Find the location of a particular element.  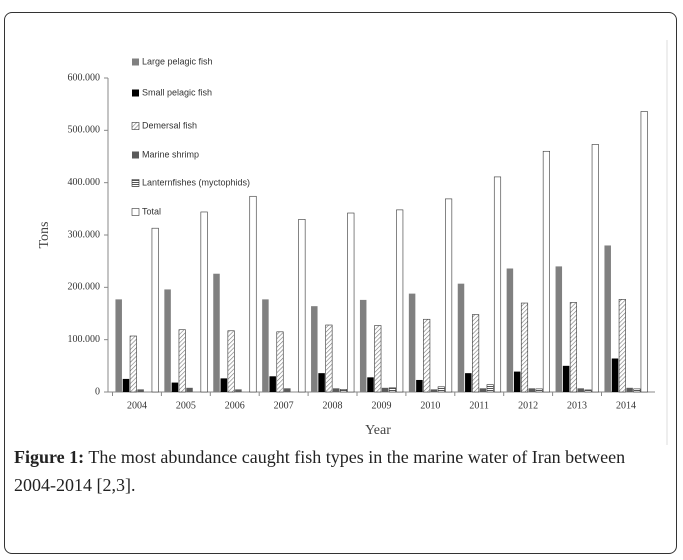

x-tick-label: 2007 is located at coordinates (284, 405).